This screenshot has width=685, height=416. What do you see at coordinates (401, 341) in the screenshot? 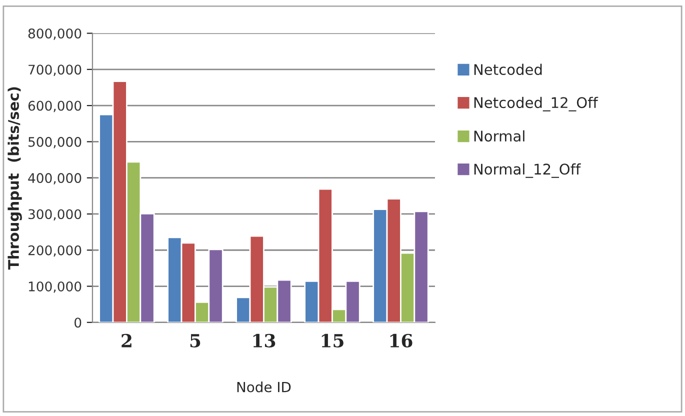
I see `x-tick-label: 16` at bounding box center [401, 341].